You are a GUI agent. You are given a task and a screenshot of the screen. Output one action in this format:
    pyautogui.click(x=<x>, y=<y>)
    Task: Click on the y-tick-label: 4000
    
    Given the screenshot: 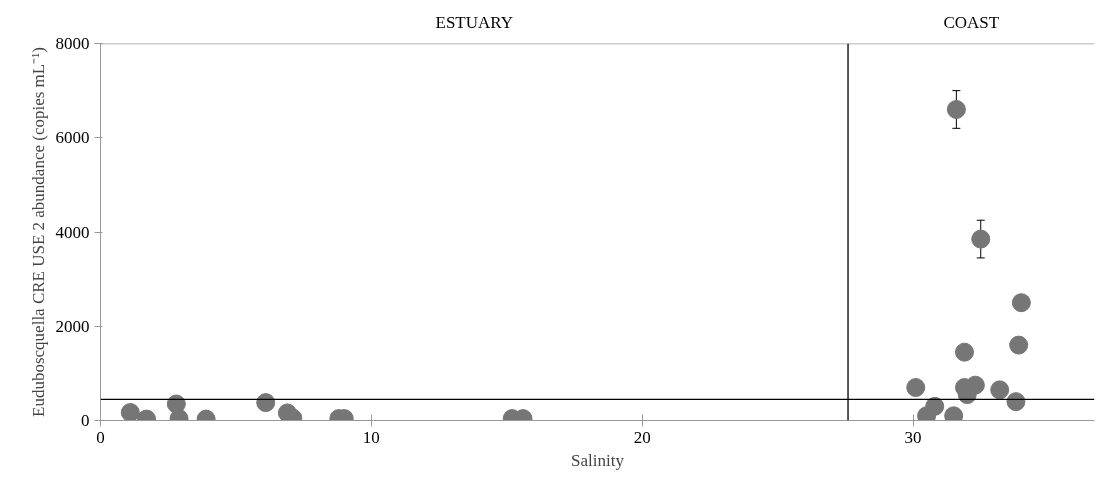 What is the action you would take?
    pyautogui.click(x=72, y=232)
    